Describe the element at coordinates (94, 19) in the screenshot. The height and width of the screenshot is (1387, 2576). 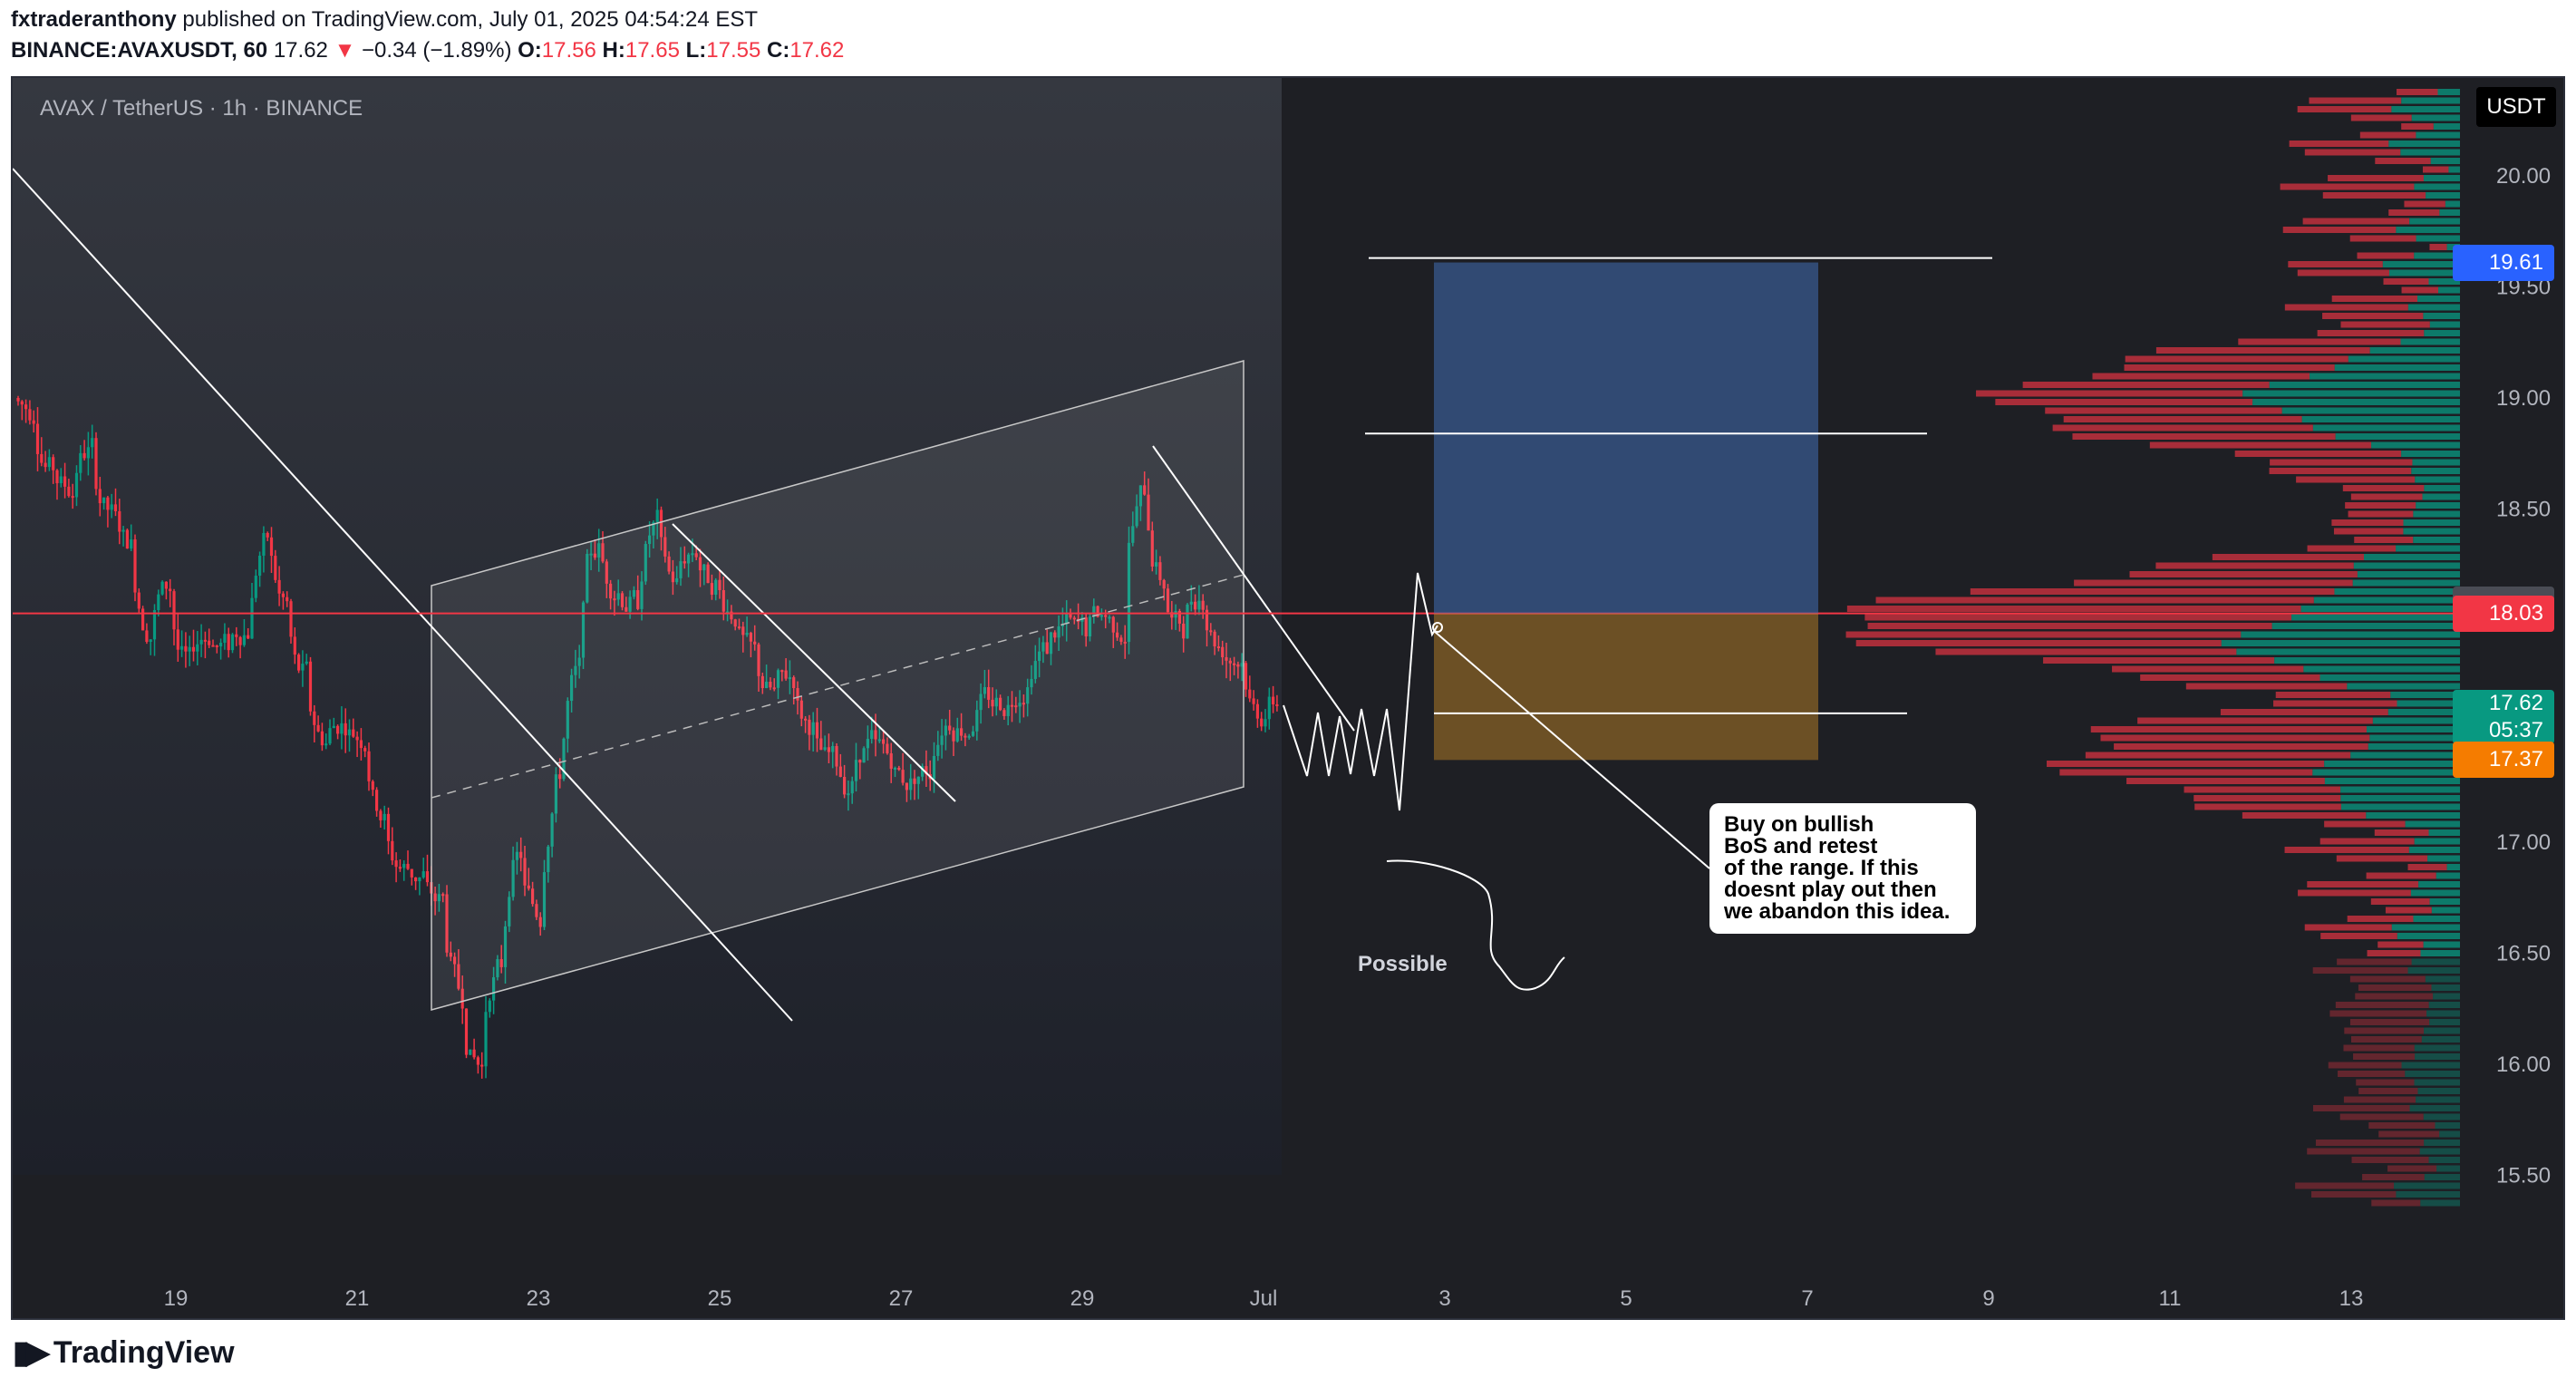
I see `author: fxtraderanthony` at that location.